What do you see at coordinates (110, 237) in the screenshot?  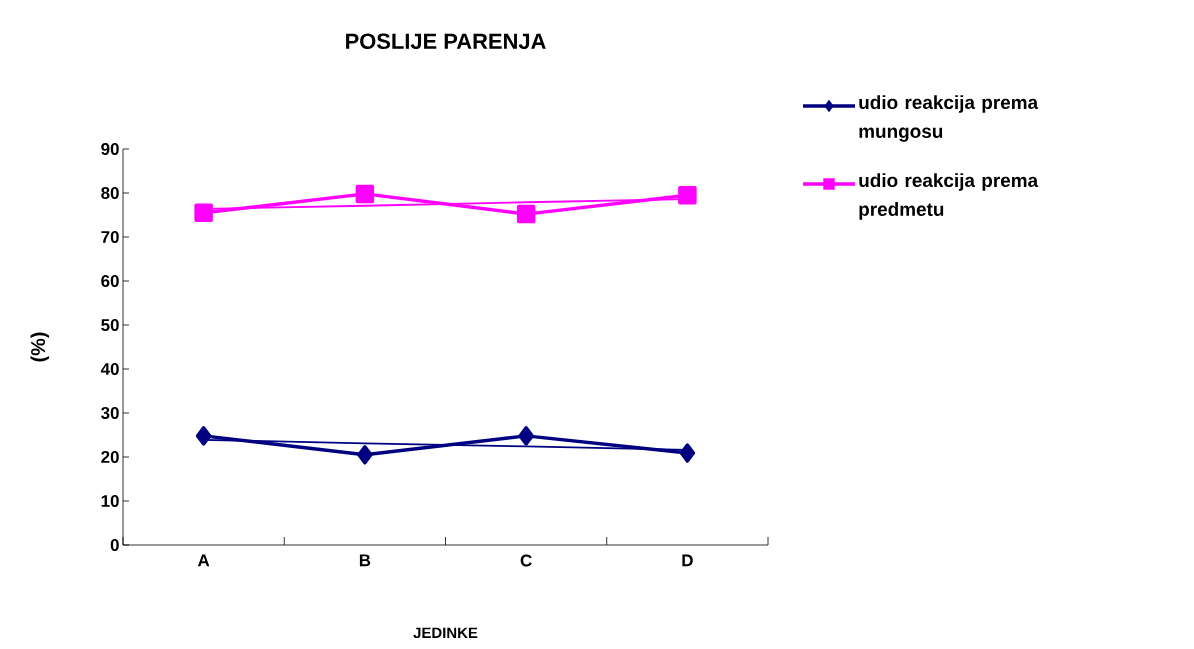 I see `y-tick-label: 70` at bounding box center [110, 237].